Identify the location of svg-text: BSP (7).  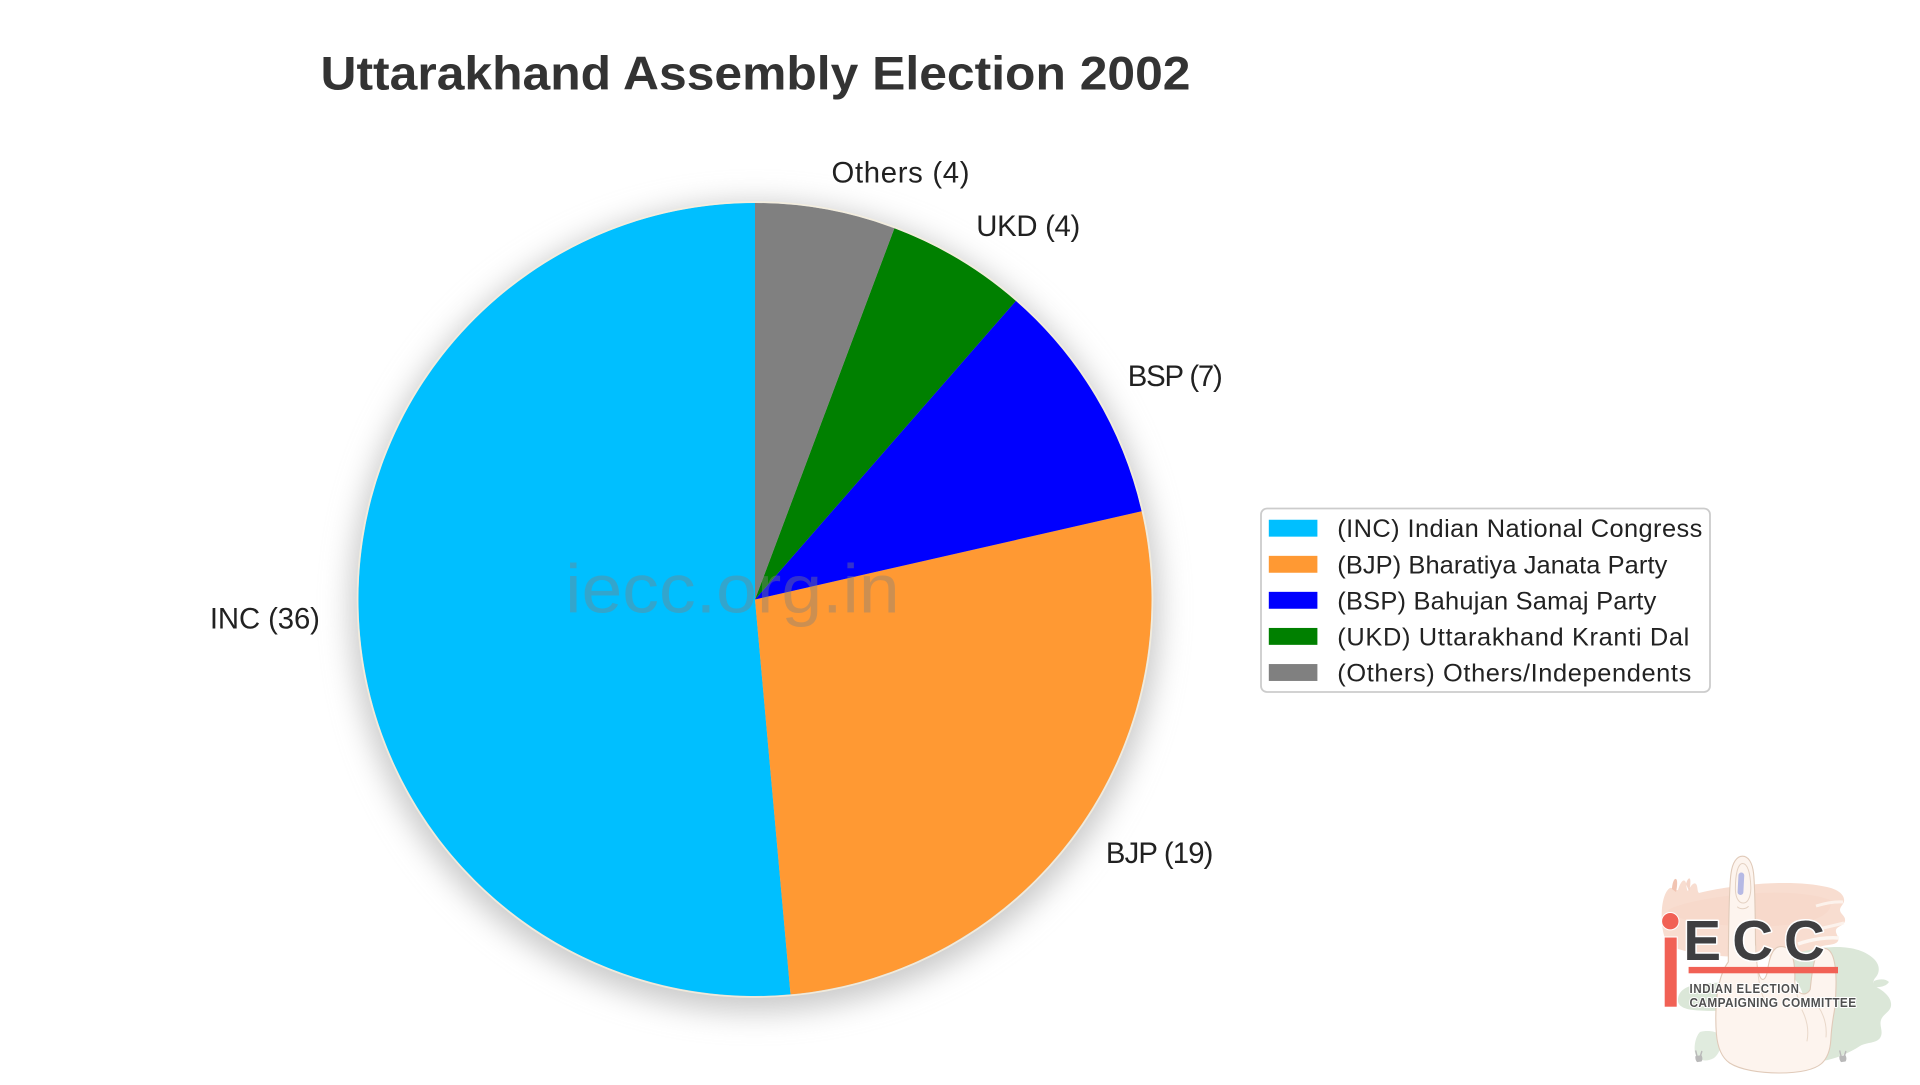
(1175, 376).